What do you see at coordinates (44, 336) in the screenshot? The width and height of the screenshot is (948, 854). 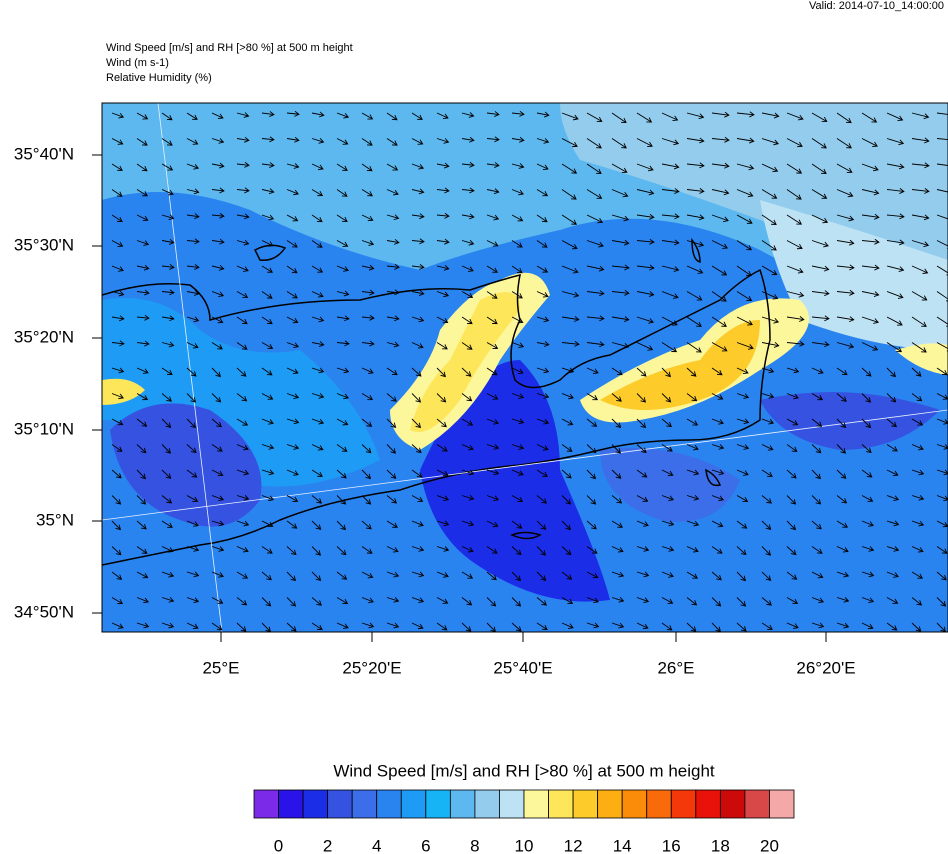 I see `y-axis-label: 35°20'N` at bounding box center [44, 336].